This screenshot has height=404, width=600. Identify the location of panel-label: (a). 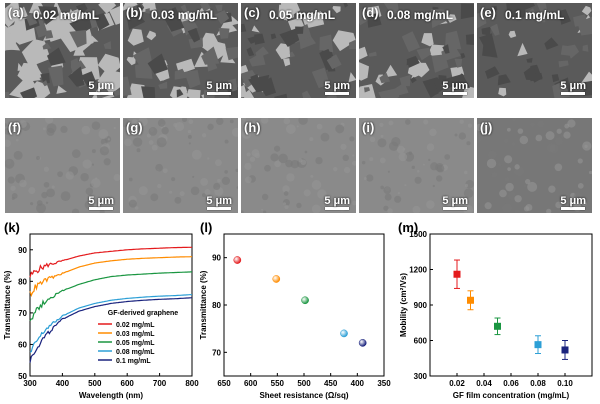
(16, 12).